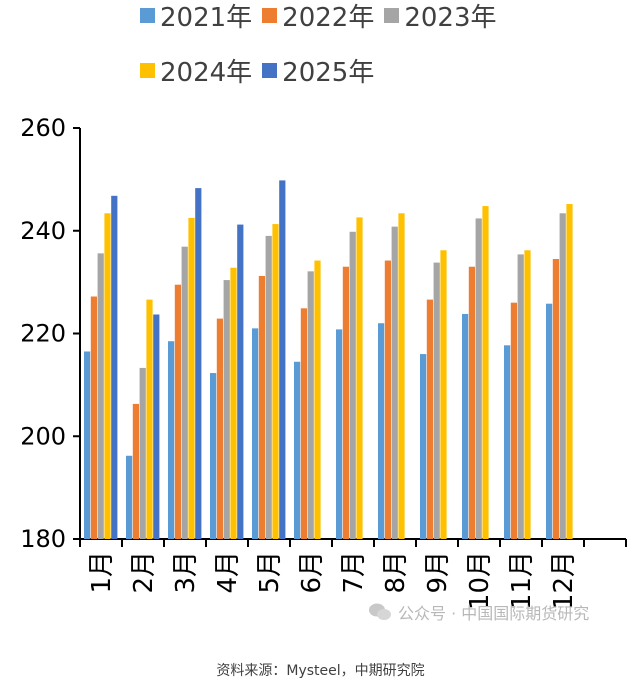 Image resolution: width=641 pixels, height=687 pixels. I want to click on x-tick-label: 6月, so click(312, 572).